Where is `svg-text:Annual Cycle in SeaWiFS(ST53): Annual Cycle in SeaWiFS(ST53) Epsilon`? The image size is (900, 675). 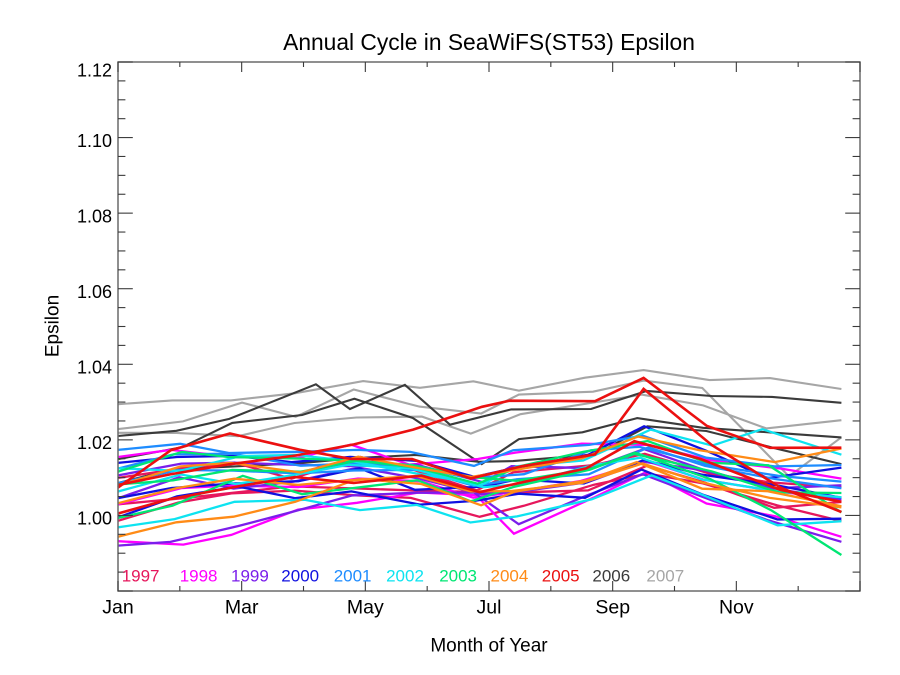 svg-text:Annual Cycle in SeaWiFS(ST53): Annual Cycle in SeaWiFS(ST53) Epsilon is located at coordinates (489, 42).